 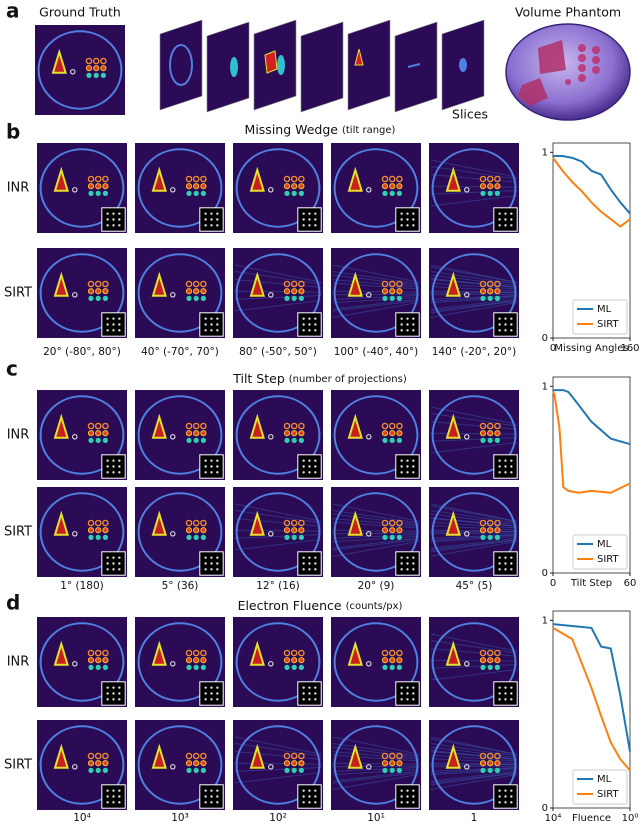 I want to click on y-tick-label: 1, so click(x=545, y=152).